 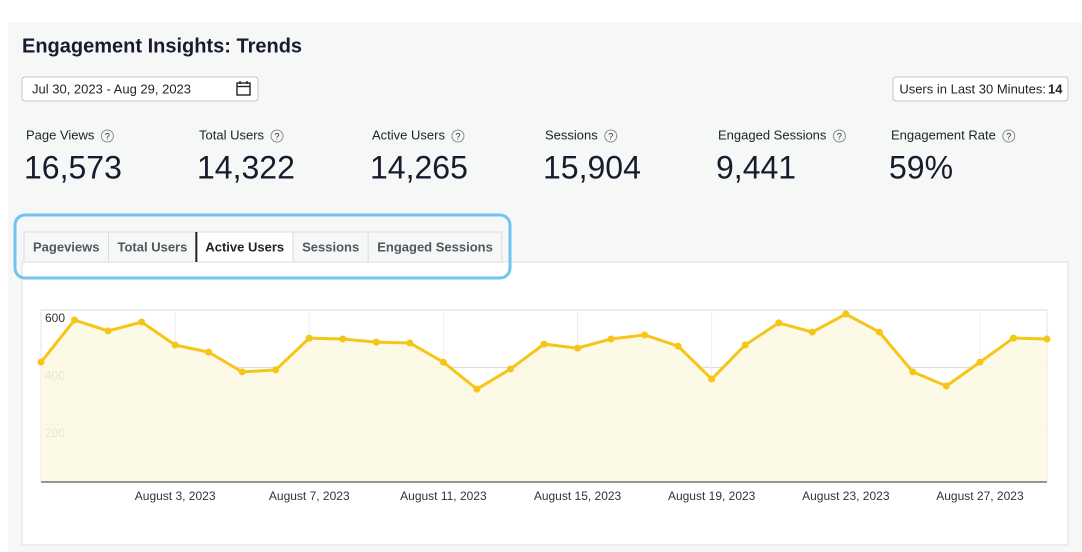 I want to click on stat-value: 14,265, so click(x=419, y=167).